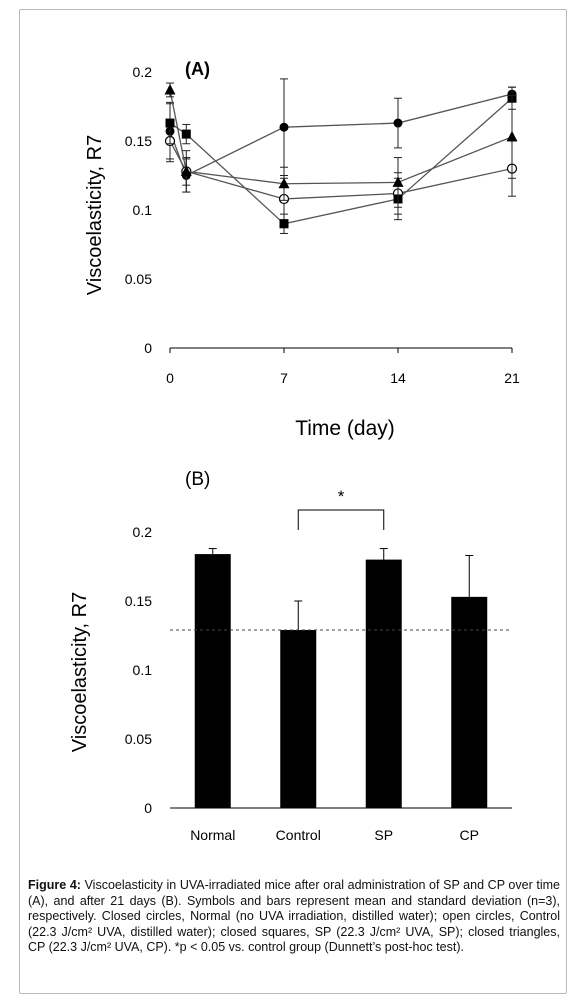 The image size is (586, 1005). I want to click on x-tick-label: 0, so click(170, 378).